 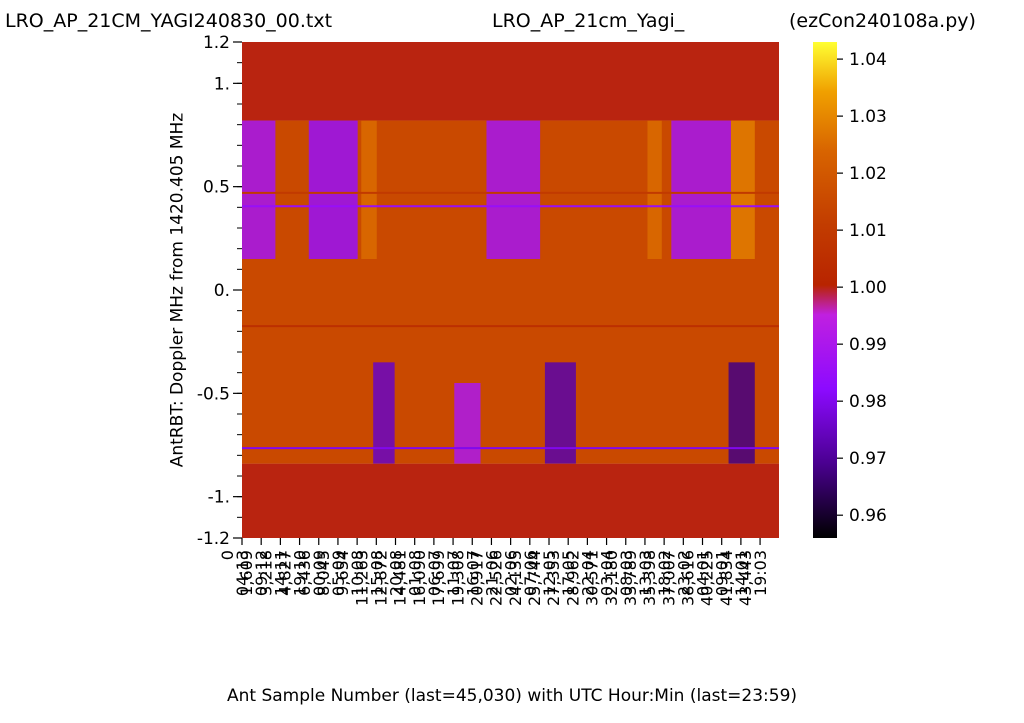 What do you see at coordinates (280, 573) in the screenshot?
I see `x-tick-time-label: 14:11` at bounding box center [280, 573].